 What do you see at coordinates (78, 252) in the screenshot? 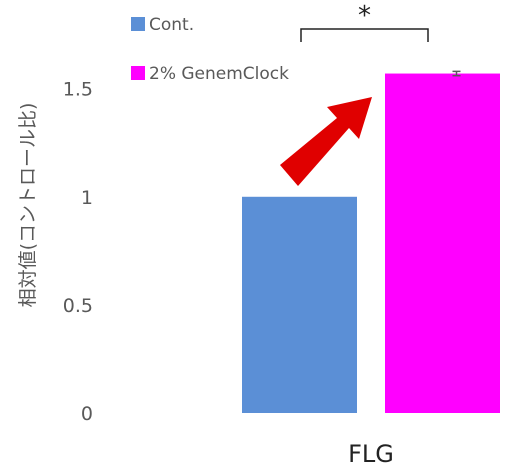
I see `y-axis: 0 0.5 1 1.5` at bounding box center [78, 252].